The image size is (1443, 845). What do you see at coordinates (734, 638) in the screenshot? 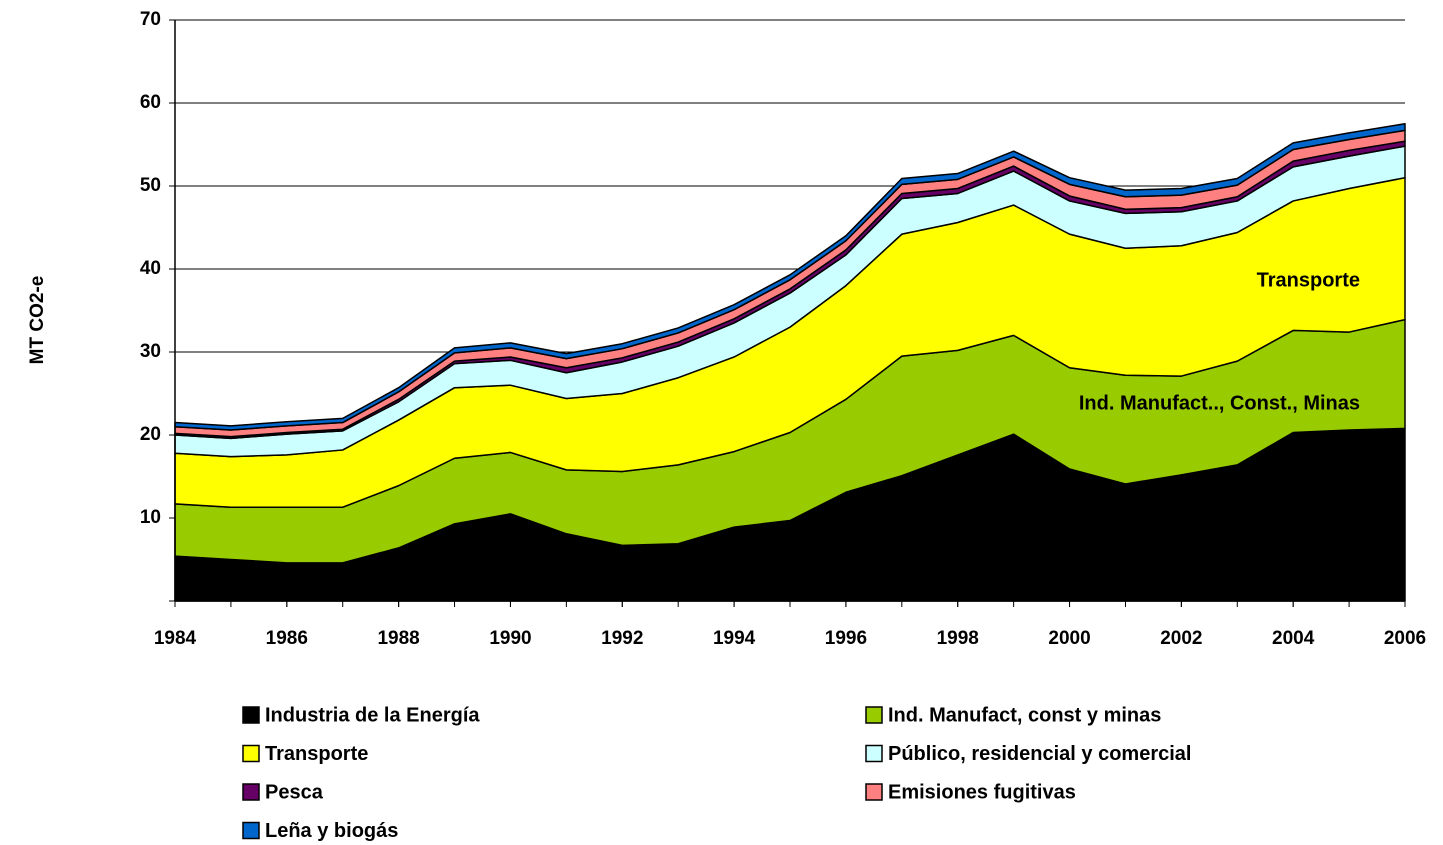
I see `x-tick-label: 1994` at bounding box center [734, 638].